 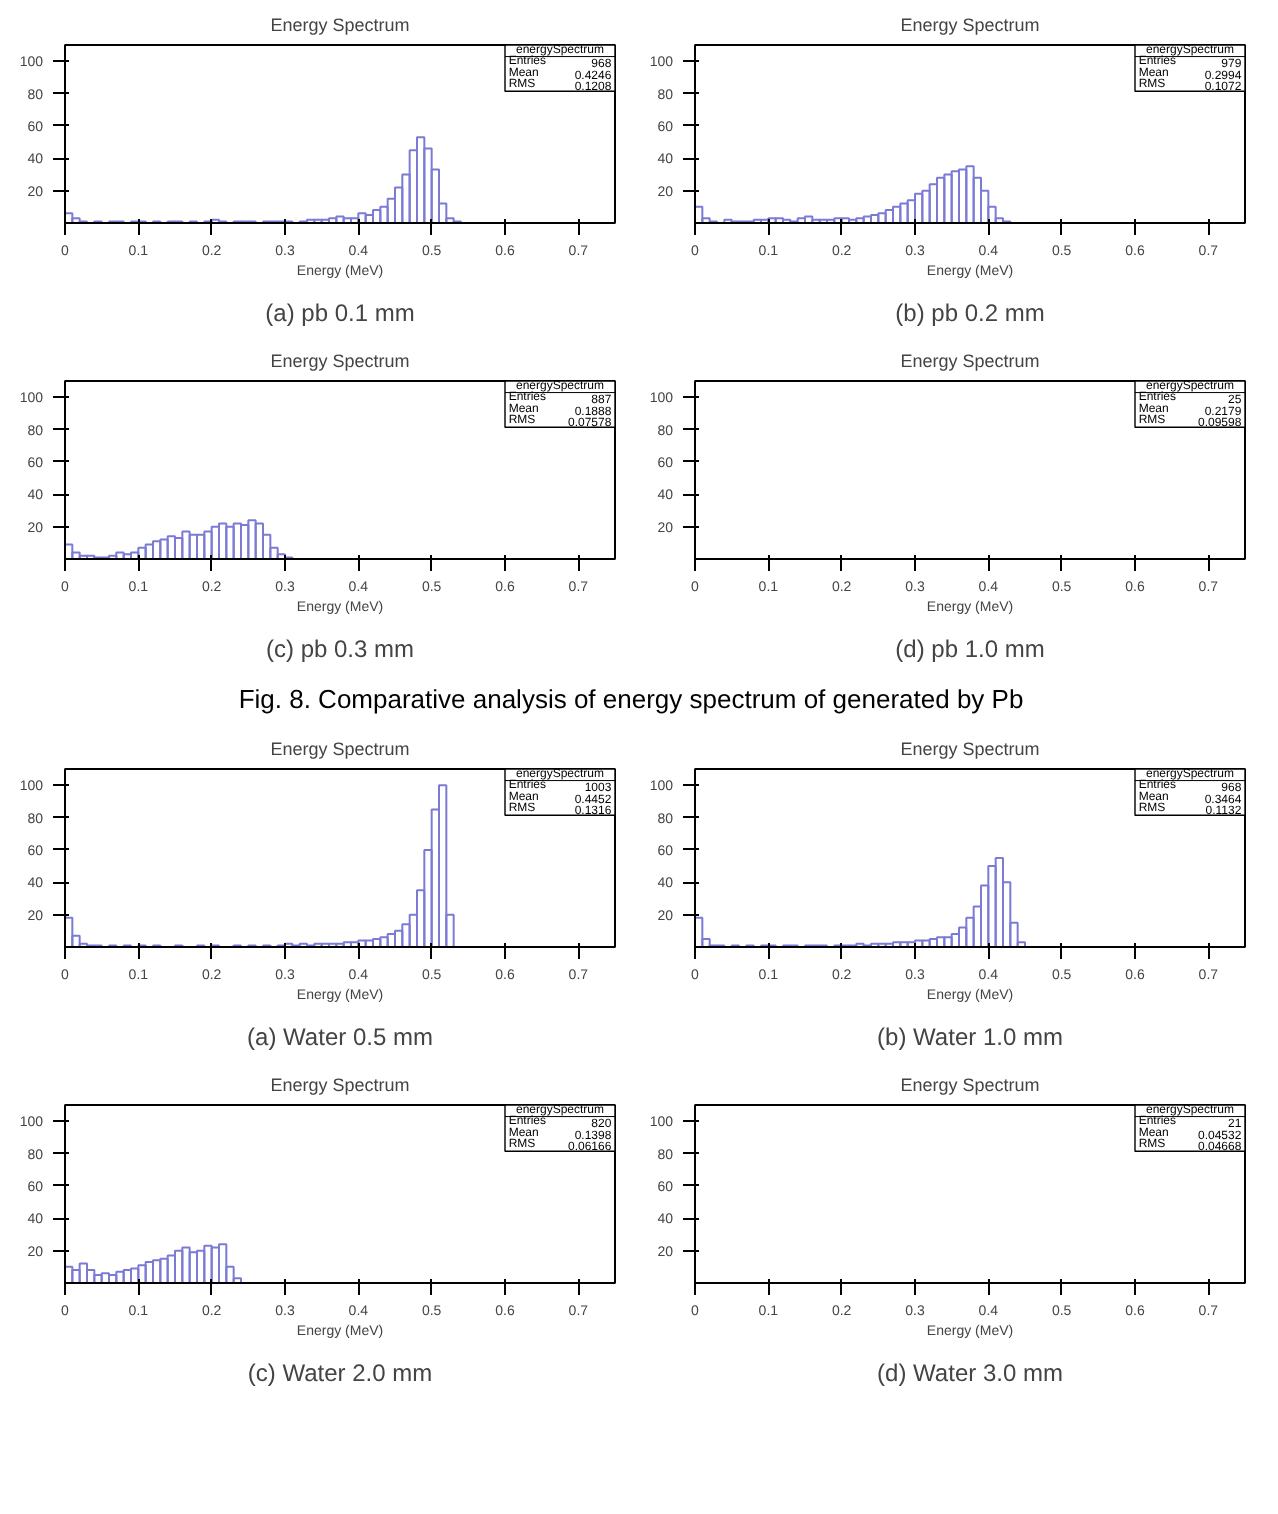 I want to click on text: (b) pb 0.2 mm, so click(x=970, y=313).